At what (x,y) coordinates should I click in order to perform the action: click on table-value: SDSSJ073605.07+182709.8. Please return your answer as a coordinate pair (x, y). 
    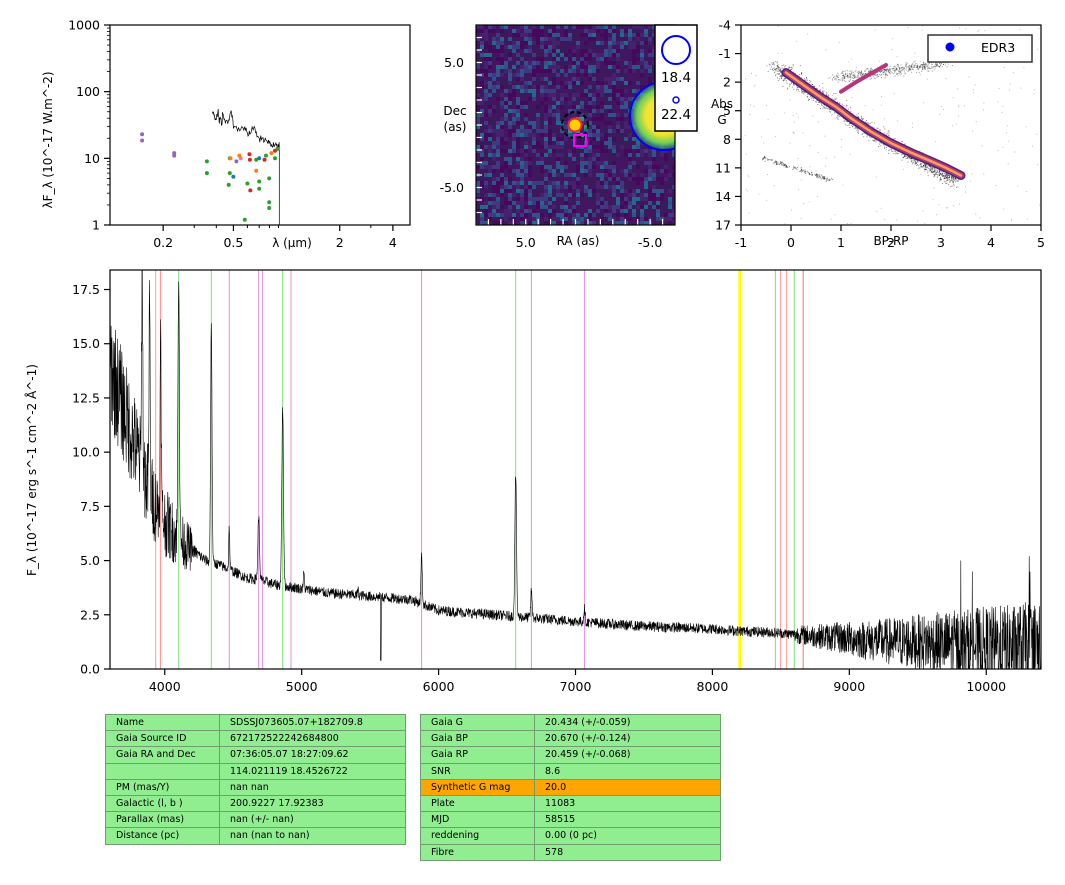
    Looking at the image, I should click on (312, 722).